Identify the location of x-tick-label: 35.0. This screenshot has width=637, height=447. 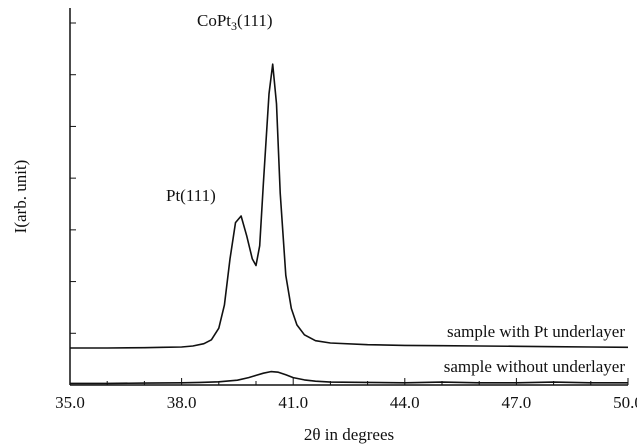
(70, 402).